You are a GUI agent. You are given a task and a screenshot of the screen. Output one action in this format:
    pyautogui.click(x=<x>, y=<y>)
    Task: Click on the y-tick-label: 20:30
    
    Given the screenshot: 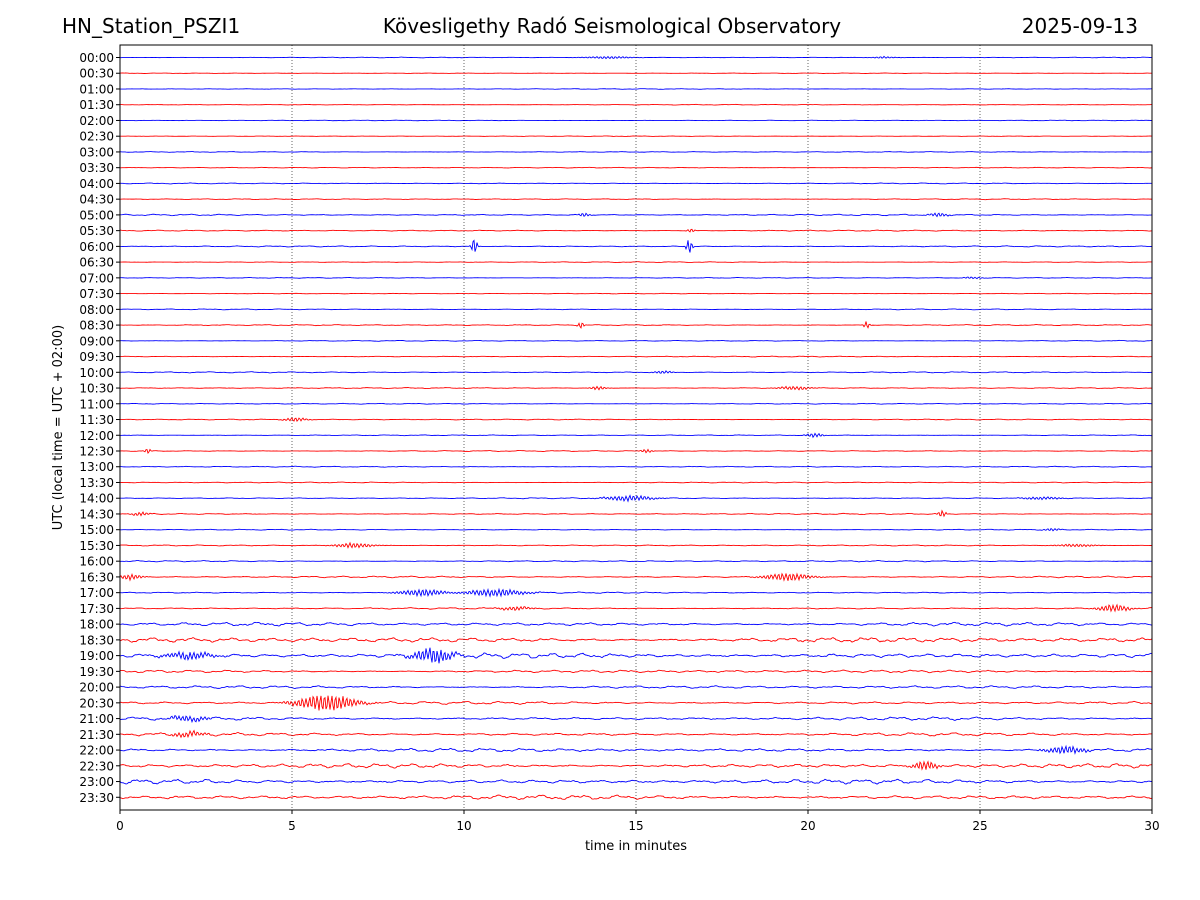 What is the action you would take?
    pyautogui.click(x=96, y=703)
    